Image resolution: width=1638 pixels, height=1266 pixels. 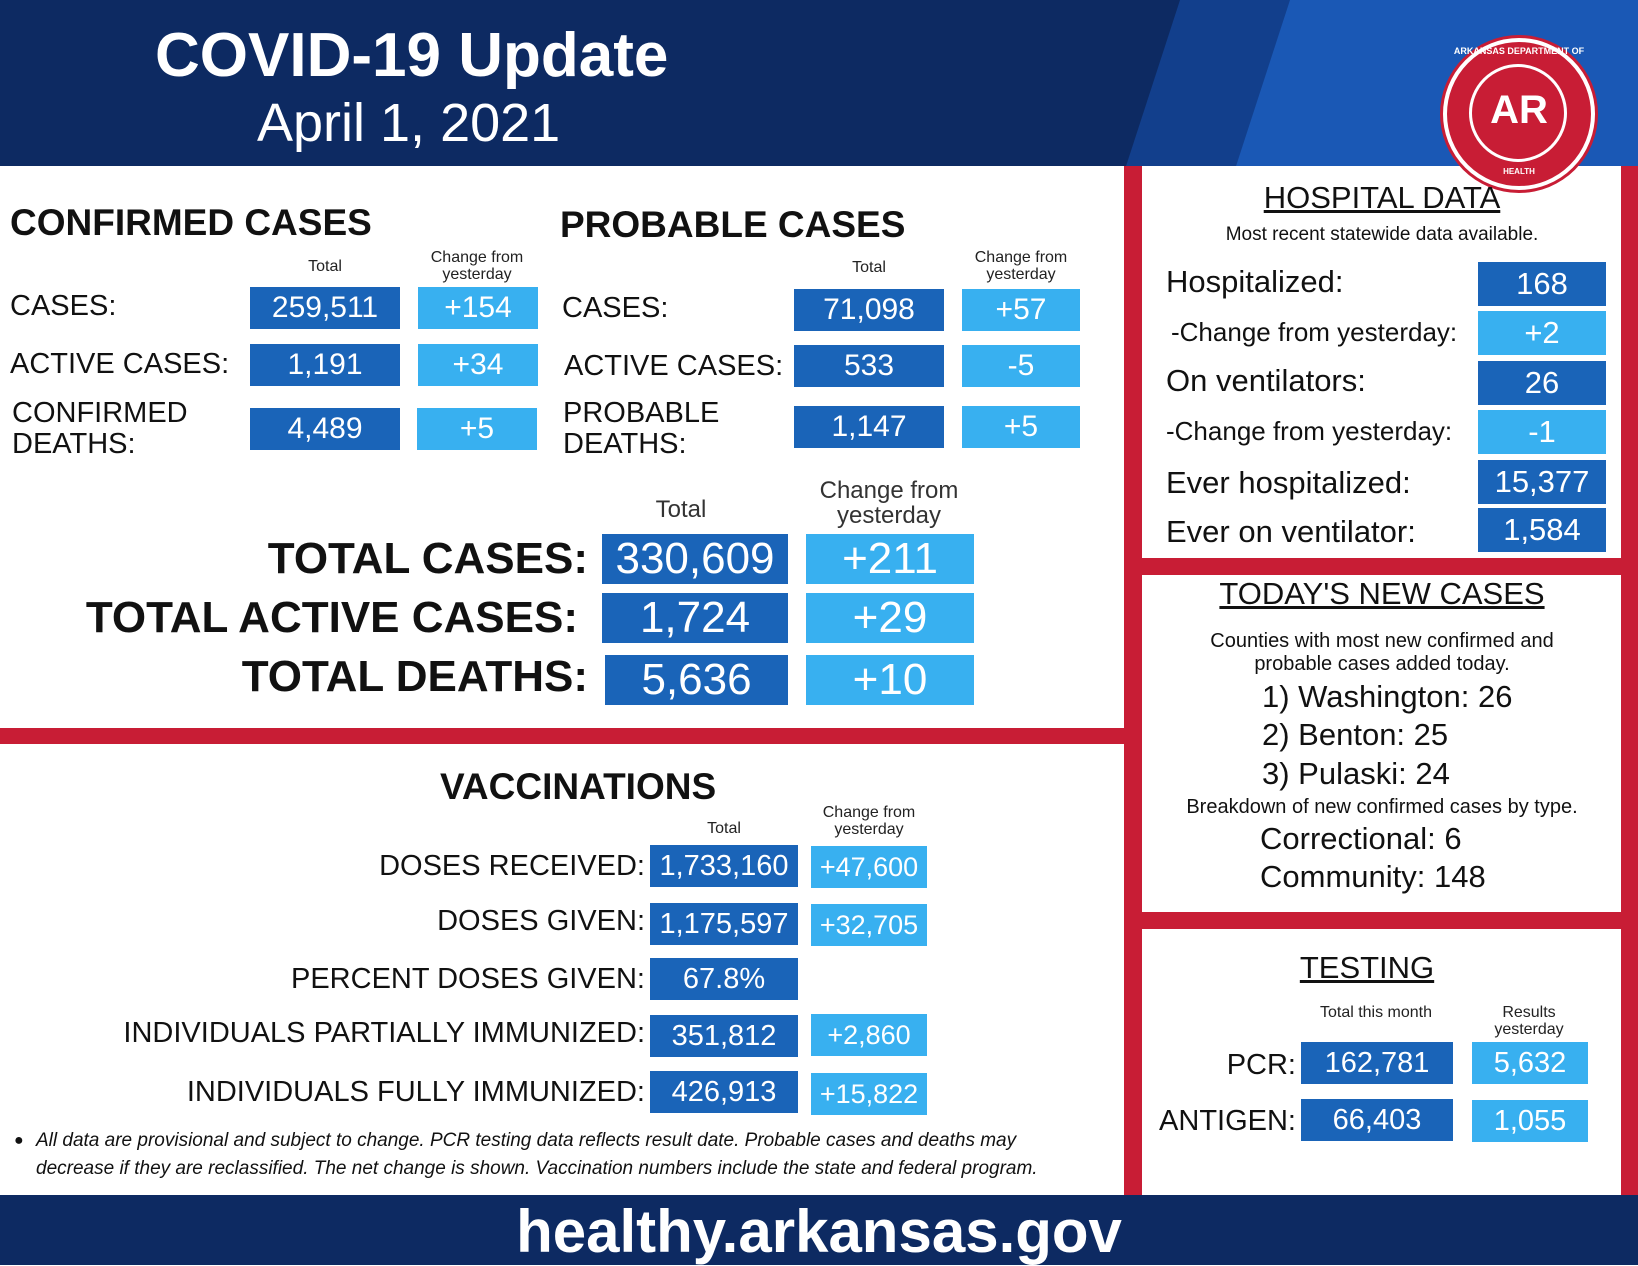 What do you see at coordinates (1382, 641) in the screenshot?
I see `new-cases-subtitle-1: Counties with most new confirmed and` at bounding box center [1382, 641].